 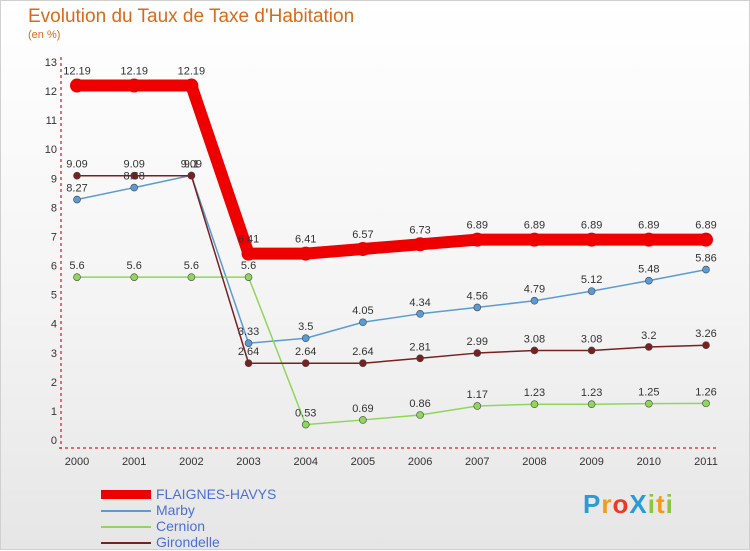 What do you see at coordinates (134, 462) in the screenshot?
I see `x-tick-label: 2001` at bounding box center [134, 462].